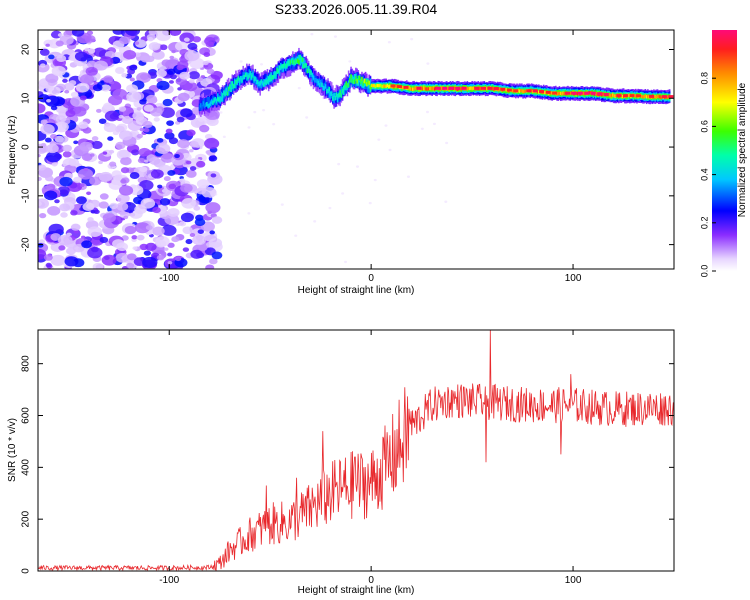 Image resolution: width=750 pixels, height=600 pixels. I want to click on figure-title: S233.2026.005.11.39.R04, so click(356, 9).